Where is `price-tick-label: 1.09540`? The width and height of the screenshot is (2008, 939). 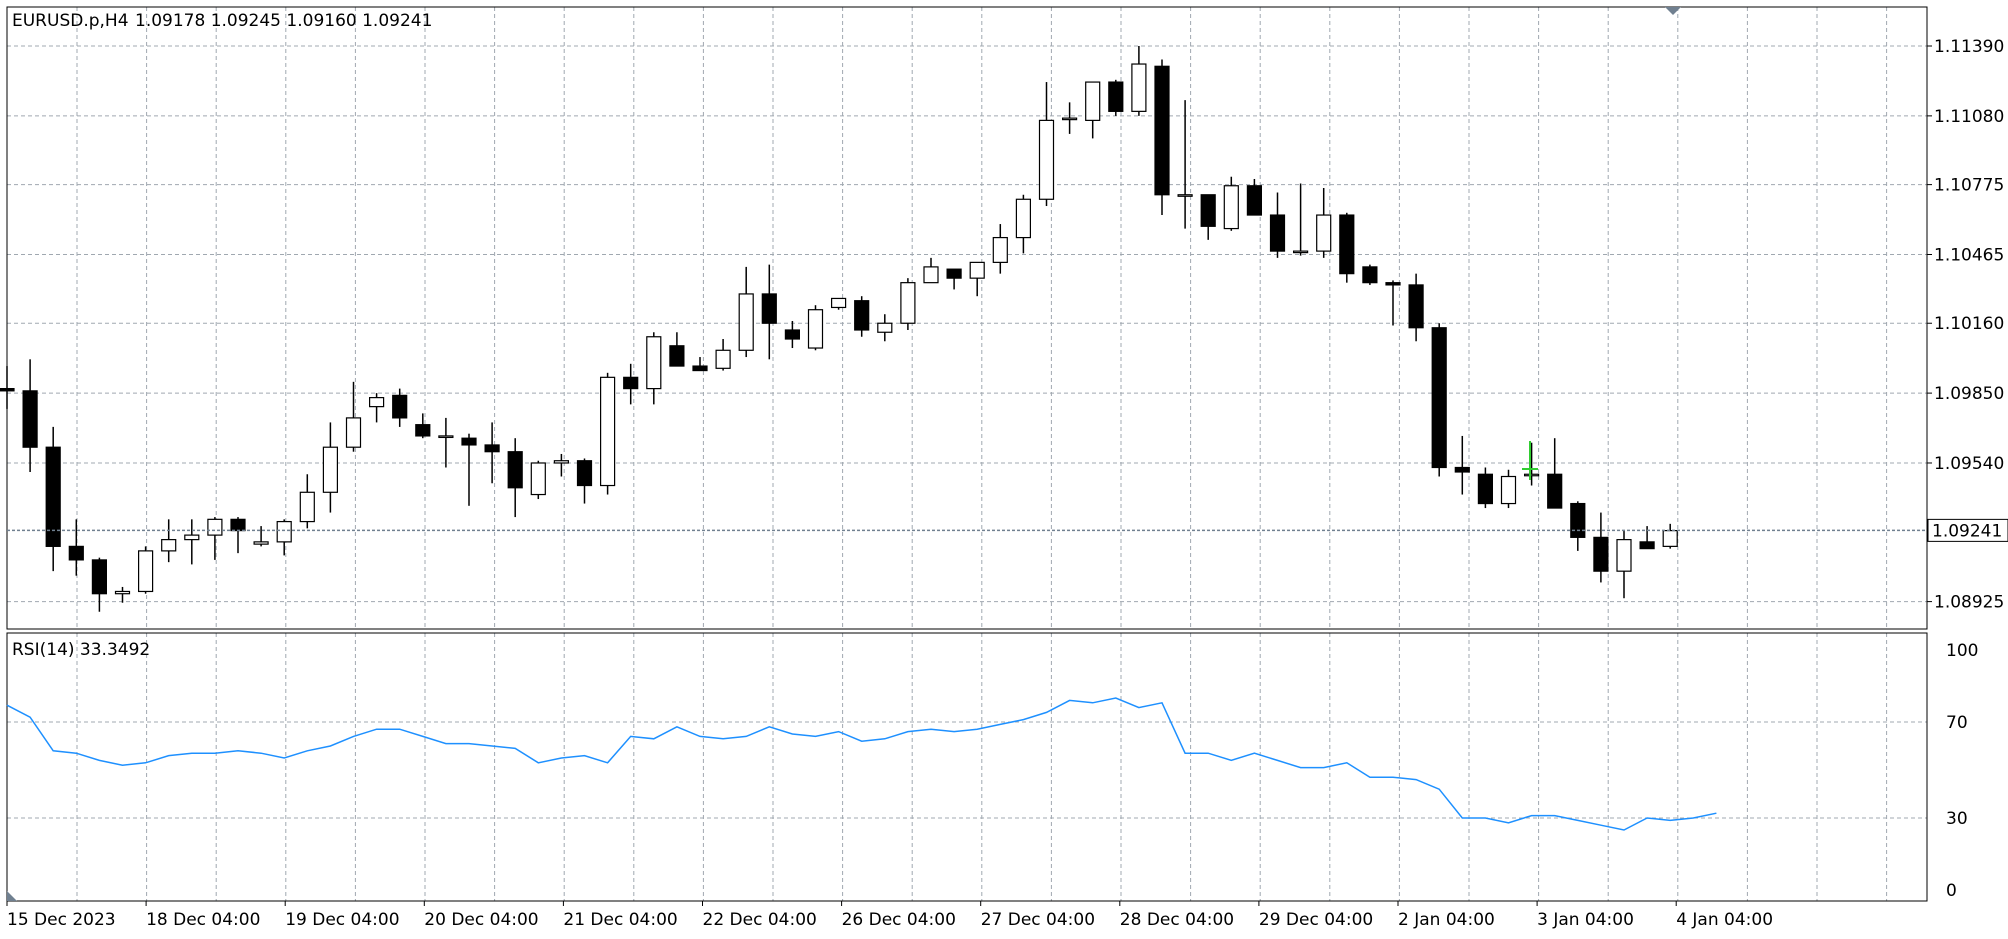
price-tick-label: 1.09540 is located at coordinates (1969, 464).